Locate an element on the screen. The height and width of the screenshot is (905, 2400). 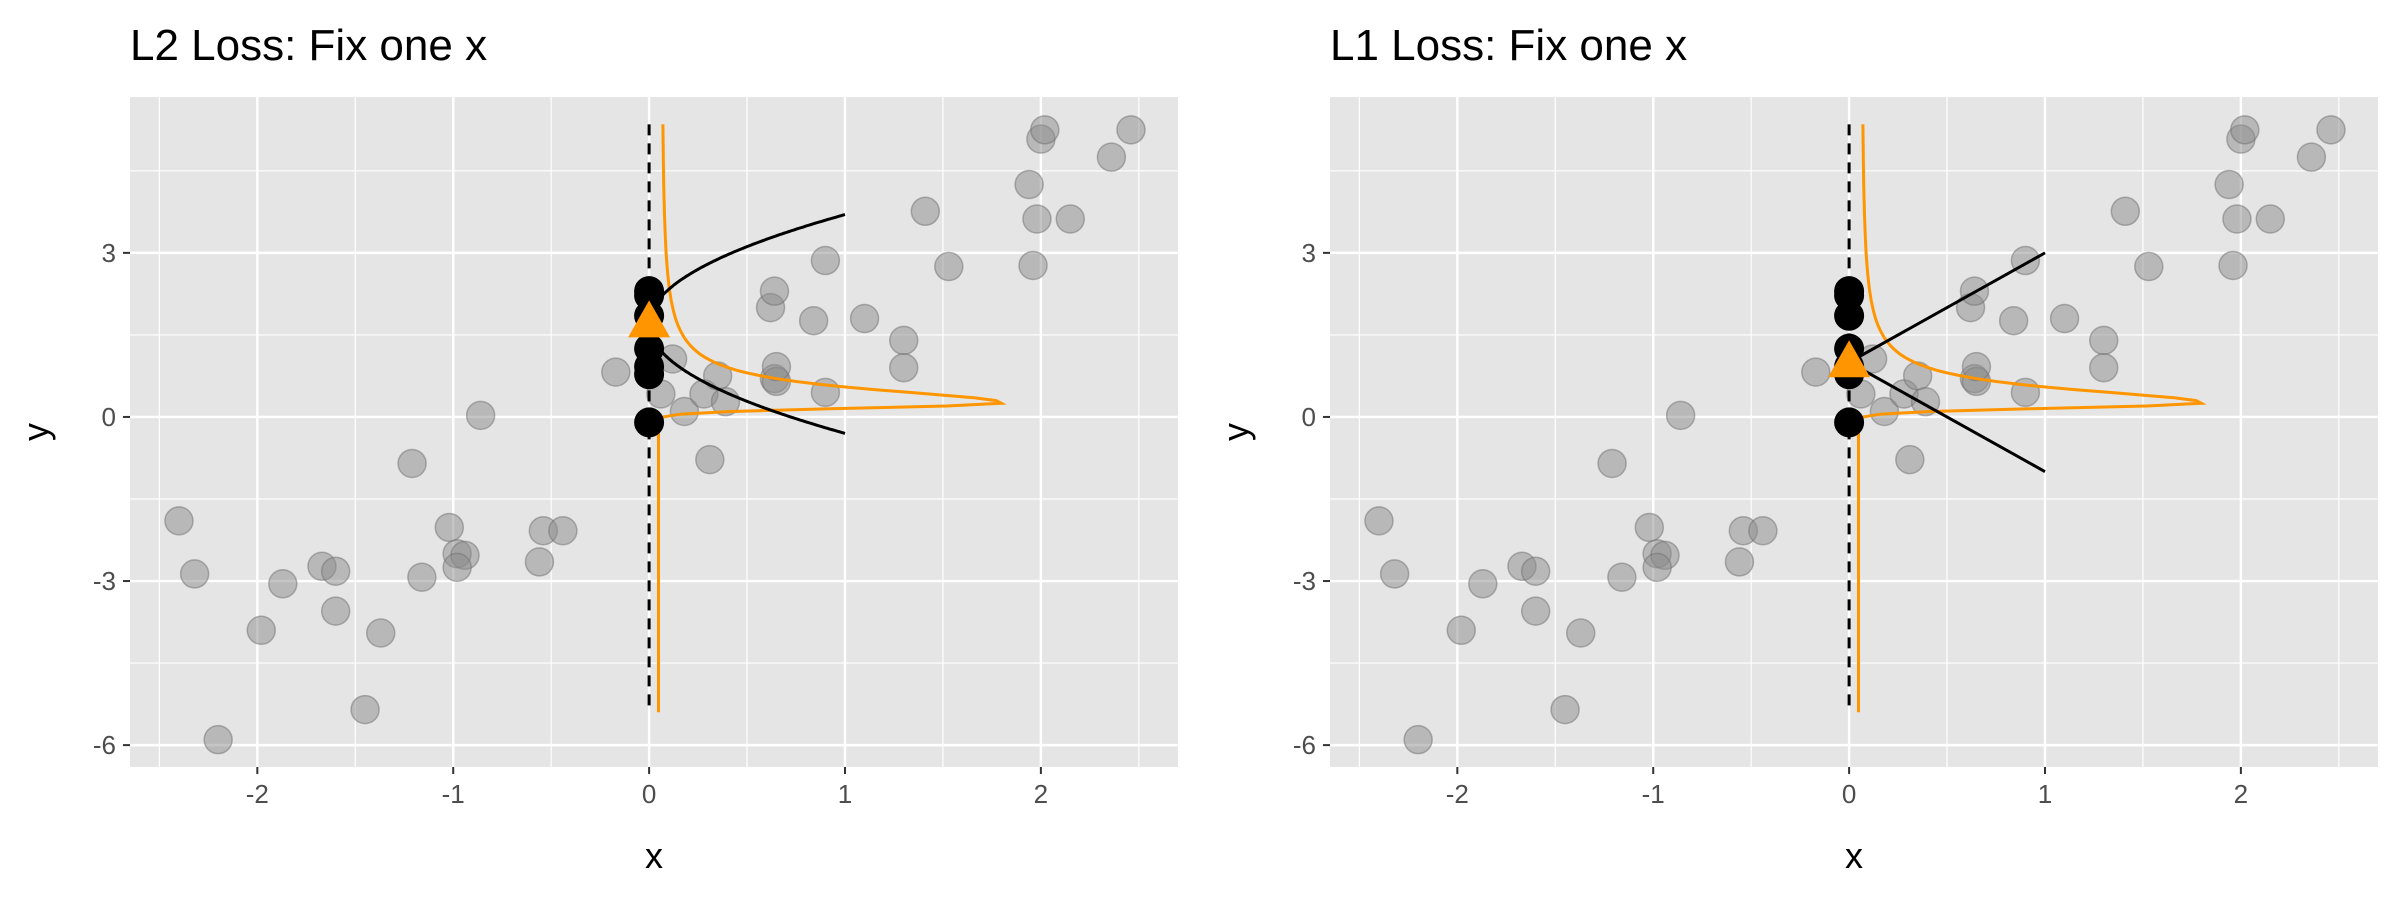
chart-title: L1 Loss: Fix one x is located at coordinates (1508, 45).